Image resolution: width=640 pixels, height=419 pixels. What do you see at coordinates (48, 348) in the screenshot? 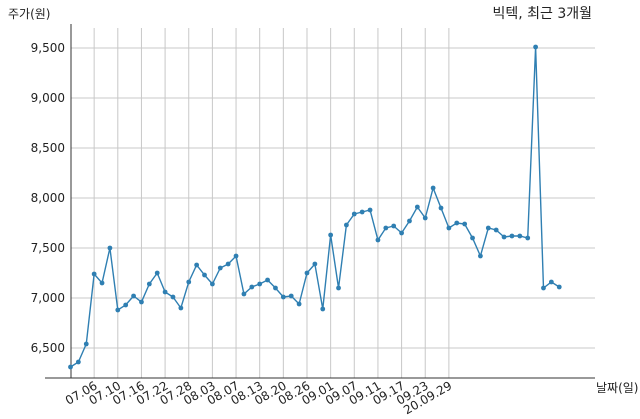
I see `y-tick-label: 6,500` at bounding box center [48, 348].